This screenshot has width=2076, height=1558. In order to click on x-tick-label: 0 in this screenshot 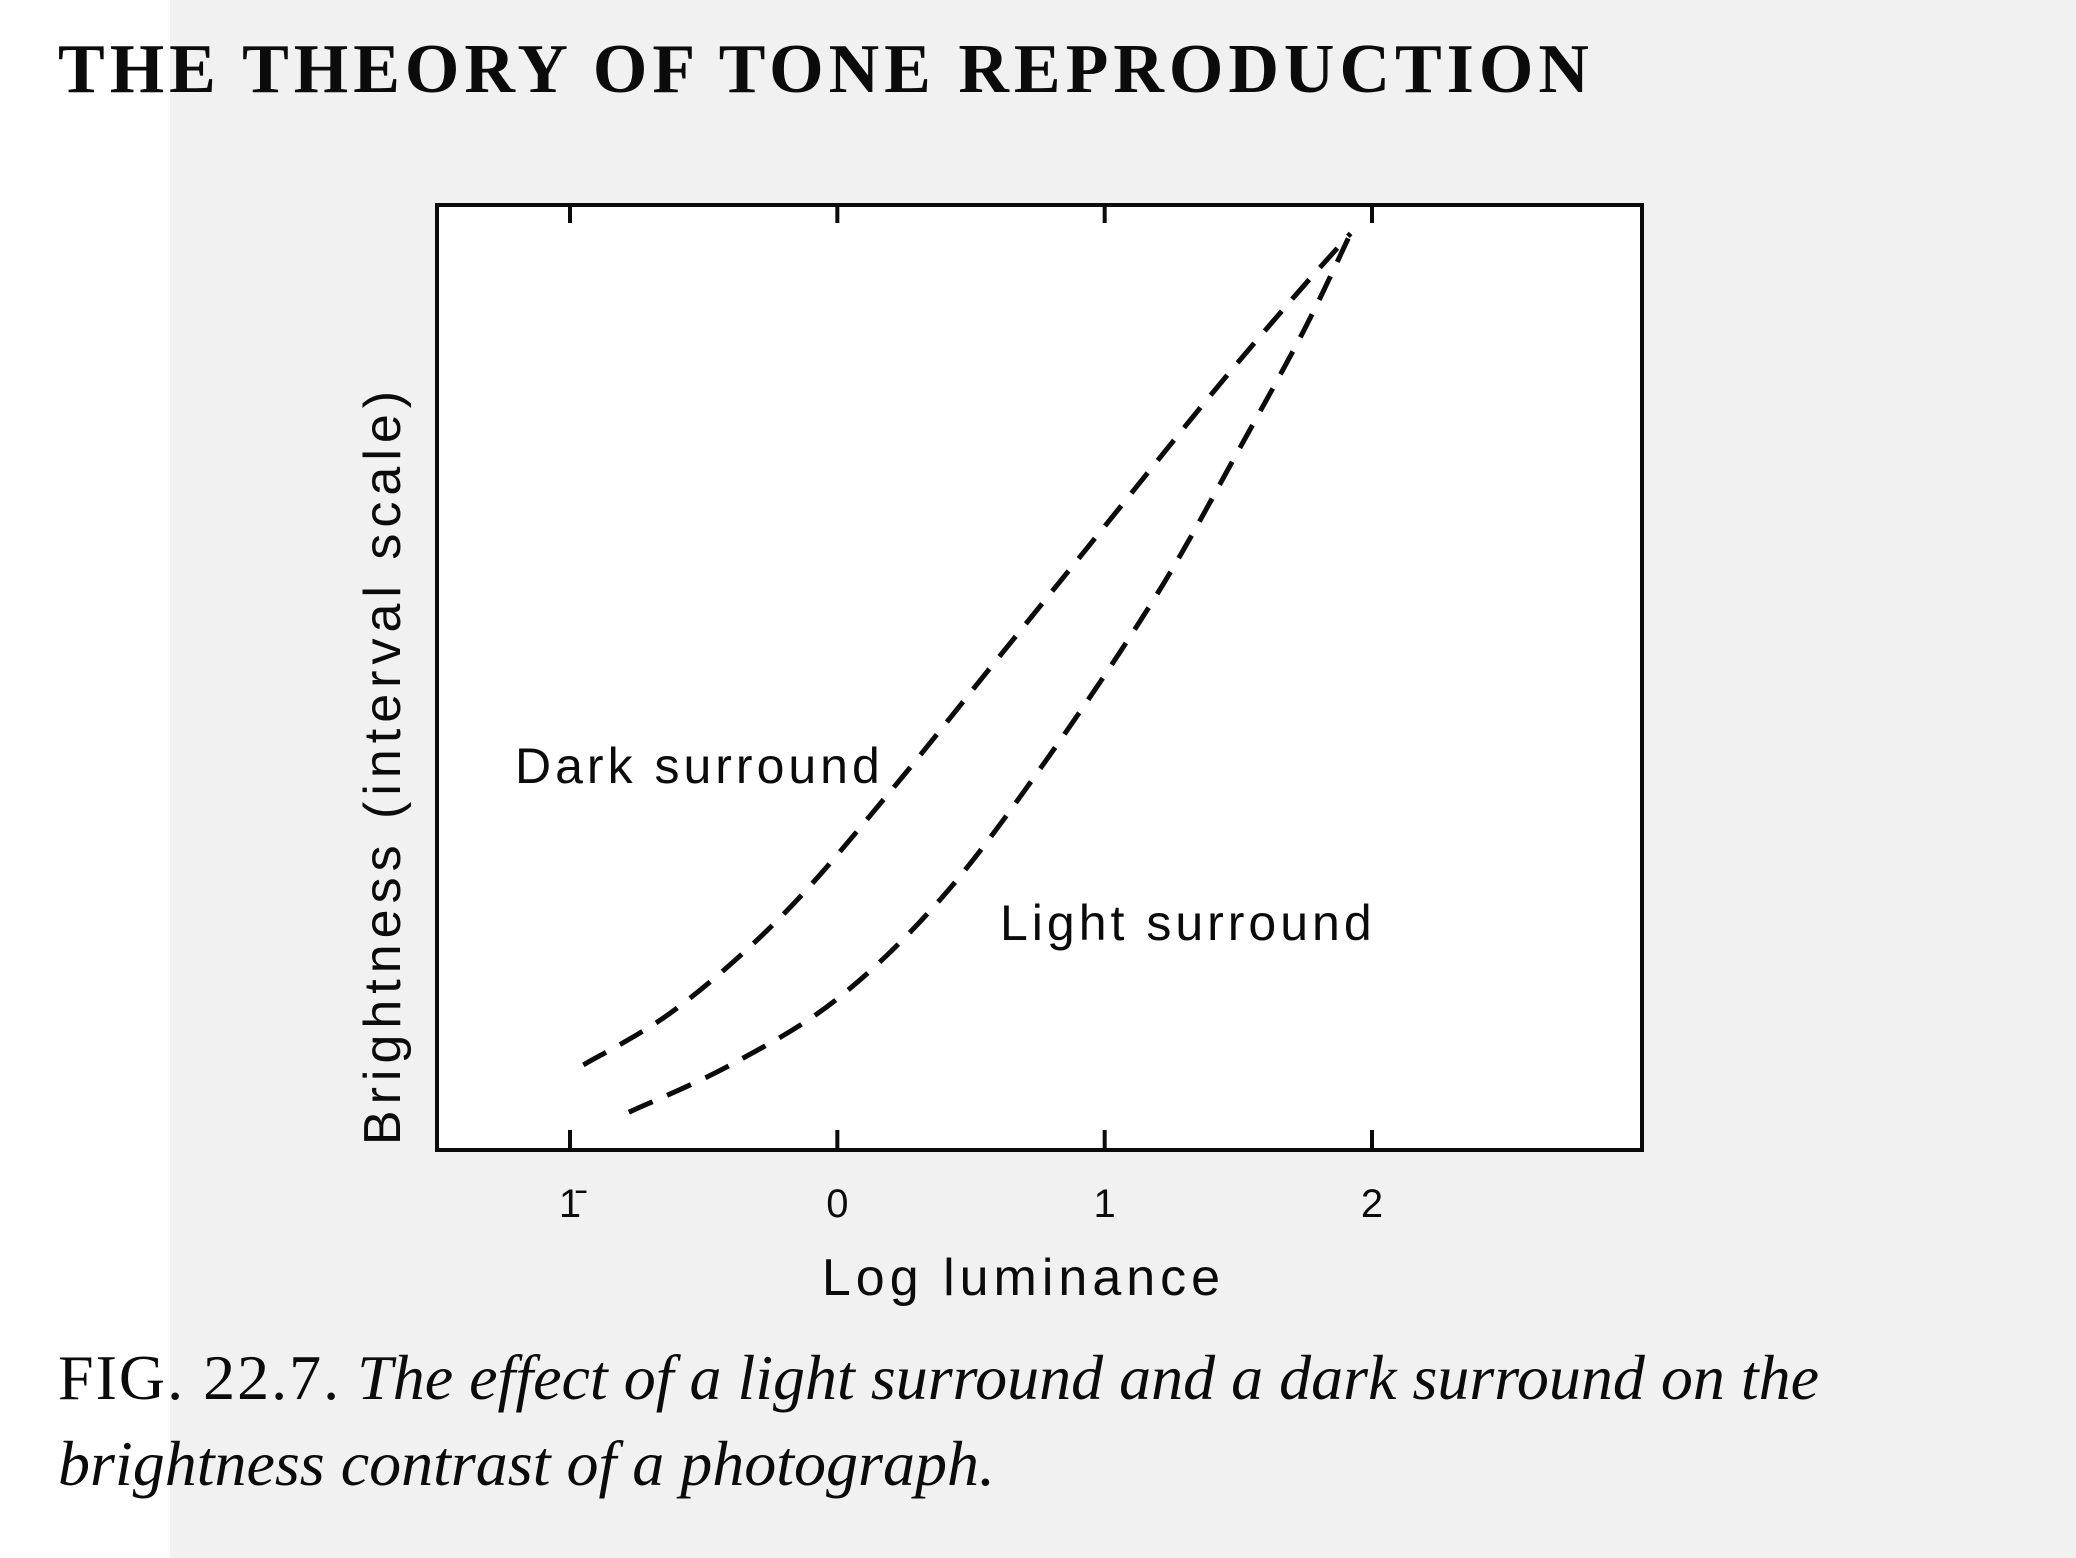, I will do `click(837, 1204)`.